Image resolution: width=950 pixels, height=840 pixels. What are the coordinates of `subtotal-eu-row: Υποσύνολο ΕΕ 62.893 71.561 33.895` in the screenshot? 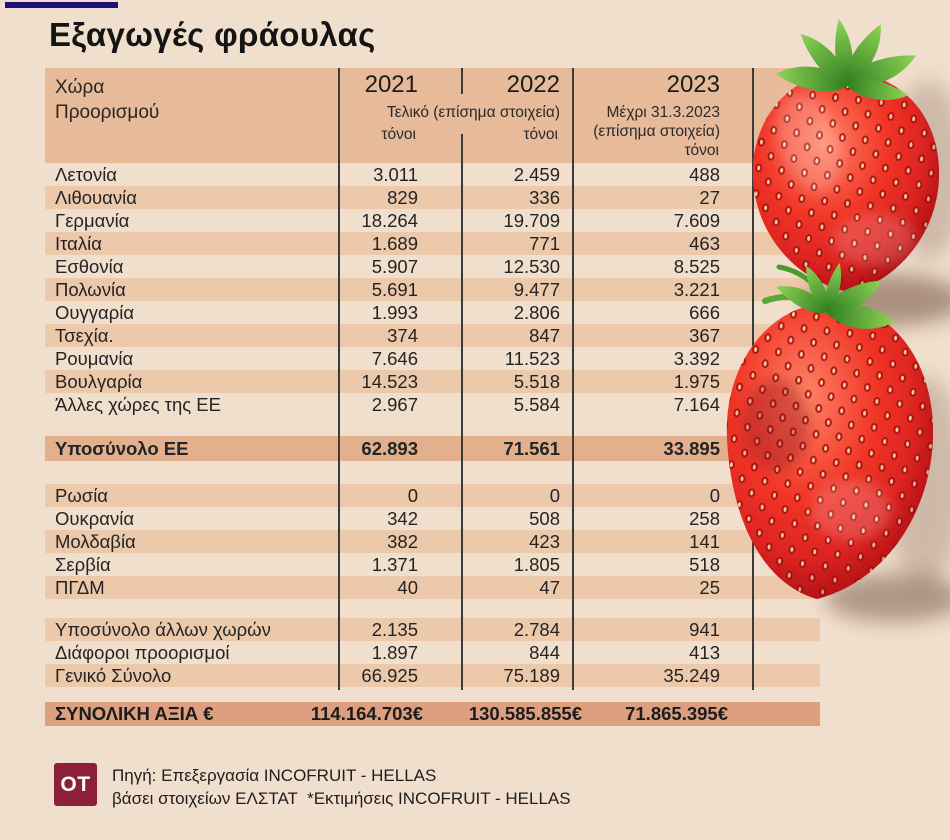 It's located at (432, 448).